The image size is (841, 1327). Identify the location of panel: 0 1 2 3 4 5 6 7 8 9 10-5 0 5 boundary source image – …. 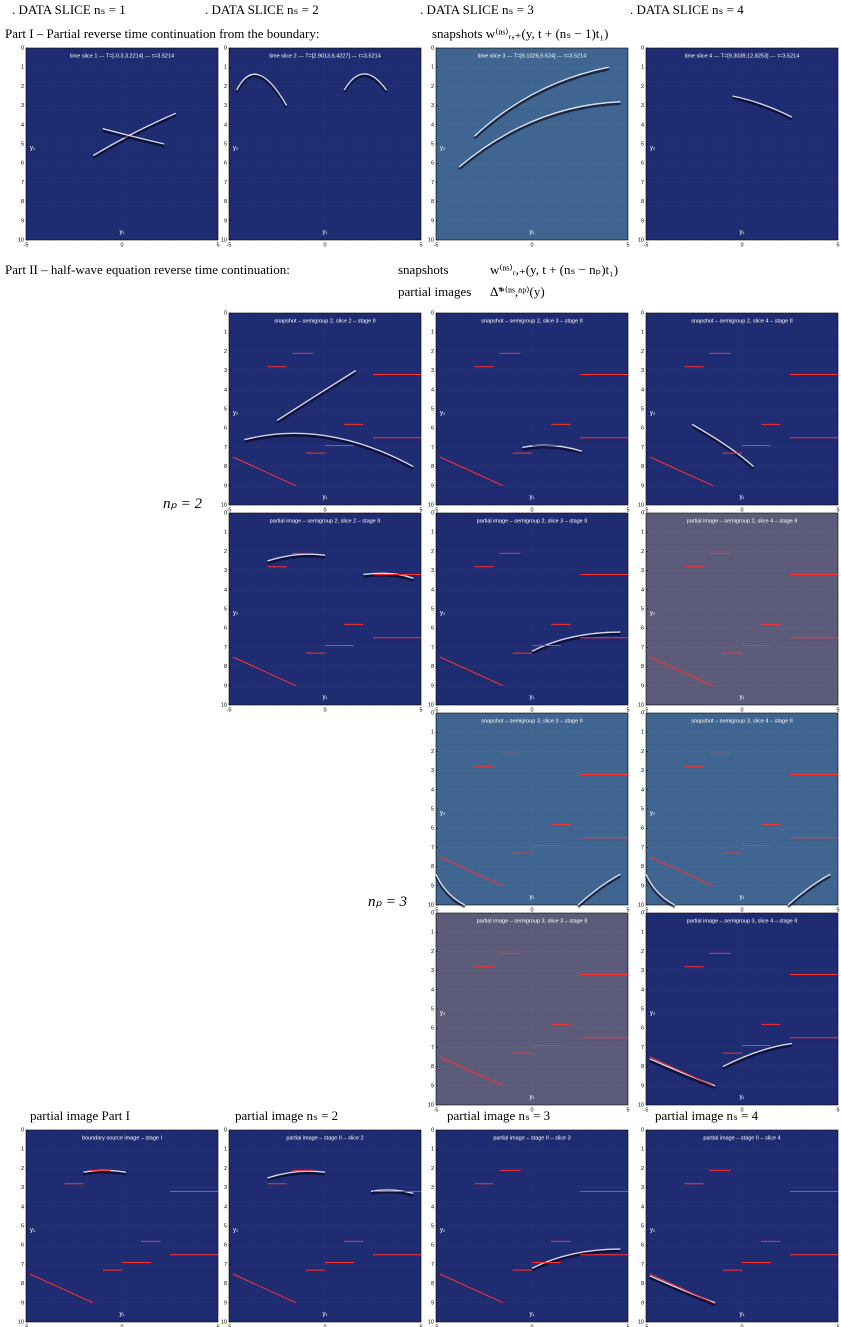
(119, 1227).